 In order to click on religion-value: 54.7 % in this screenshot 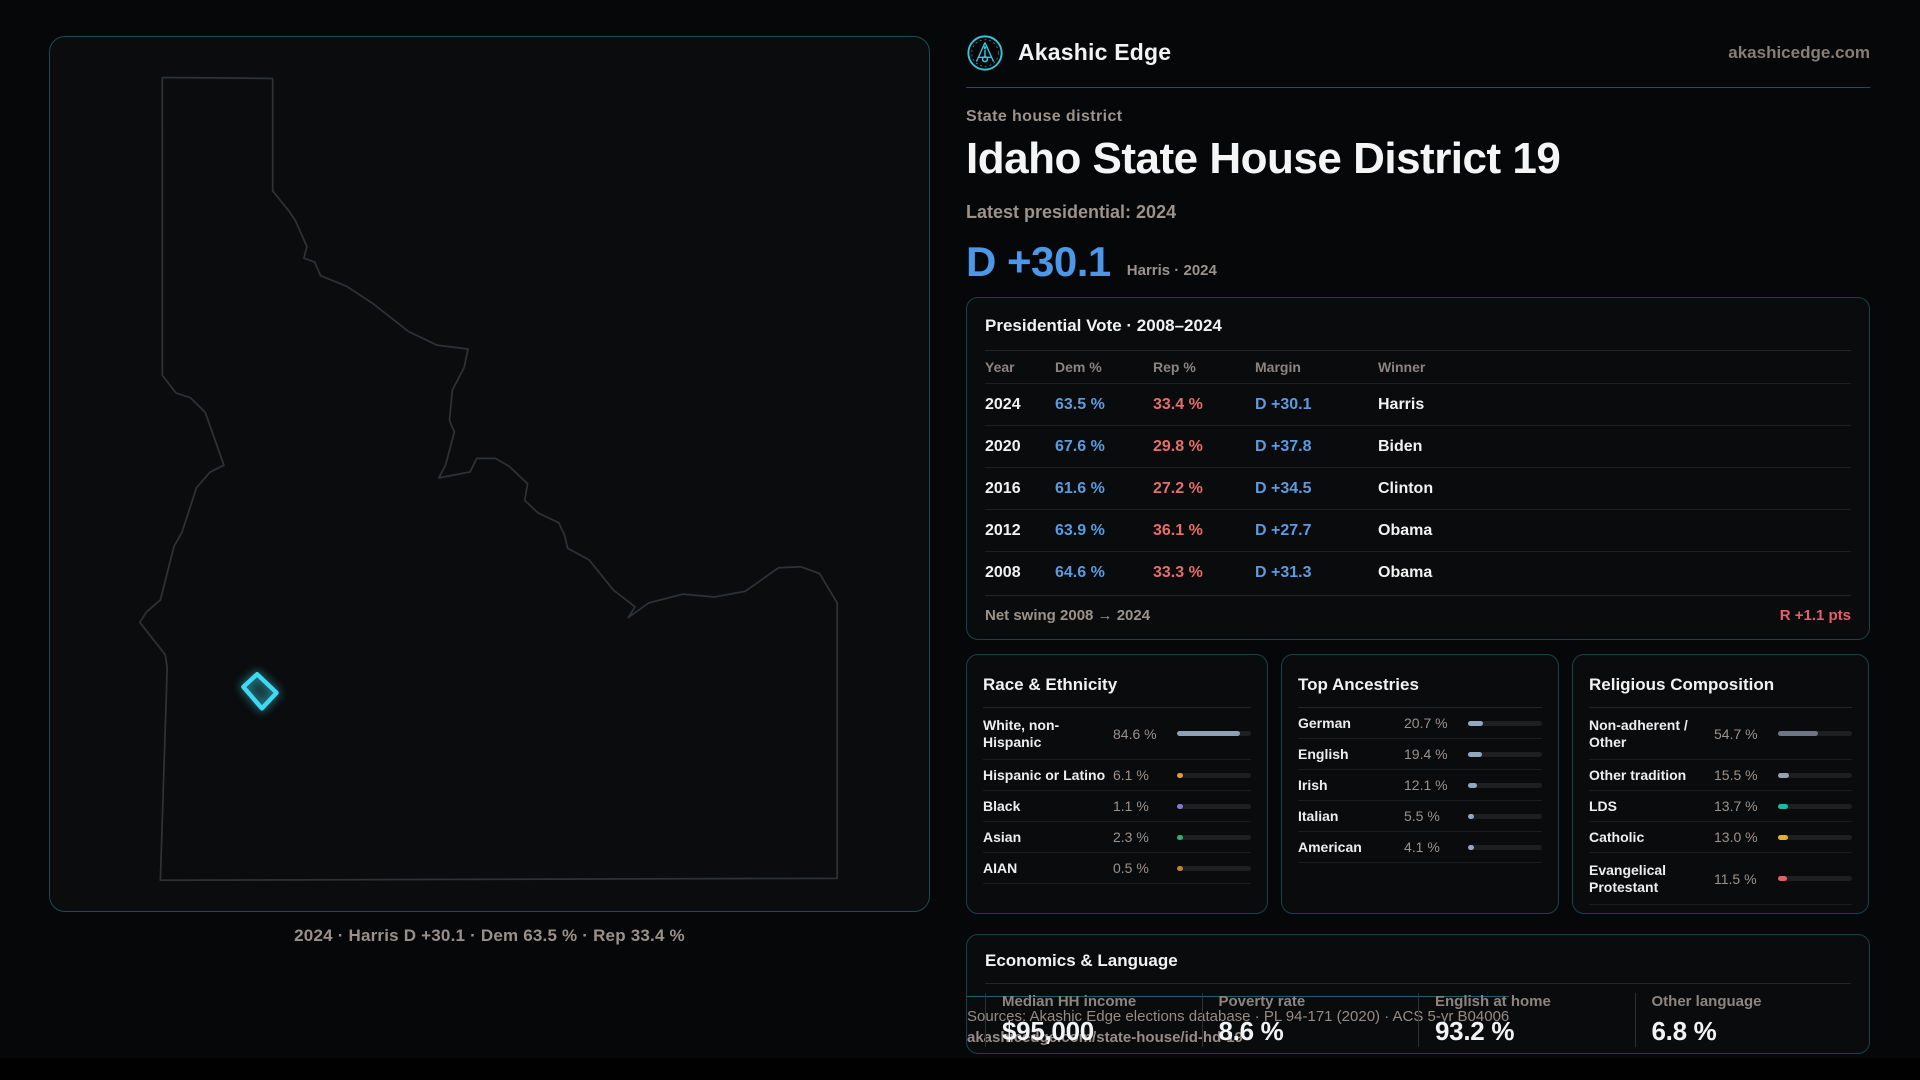, I will do `click(1736, 733)`.